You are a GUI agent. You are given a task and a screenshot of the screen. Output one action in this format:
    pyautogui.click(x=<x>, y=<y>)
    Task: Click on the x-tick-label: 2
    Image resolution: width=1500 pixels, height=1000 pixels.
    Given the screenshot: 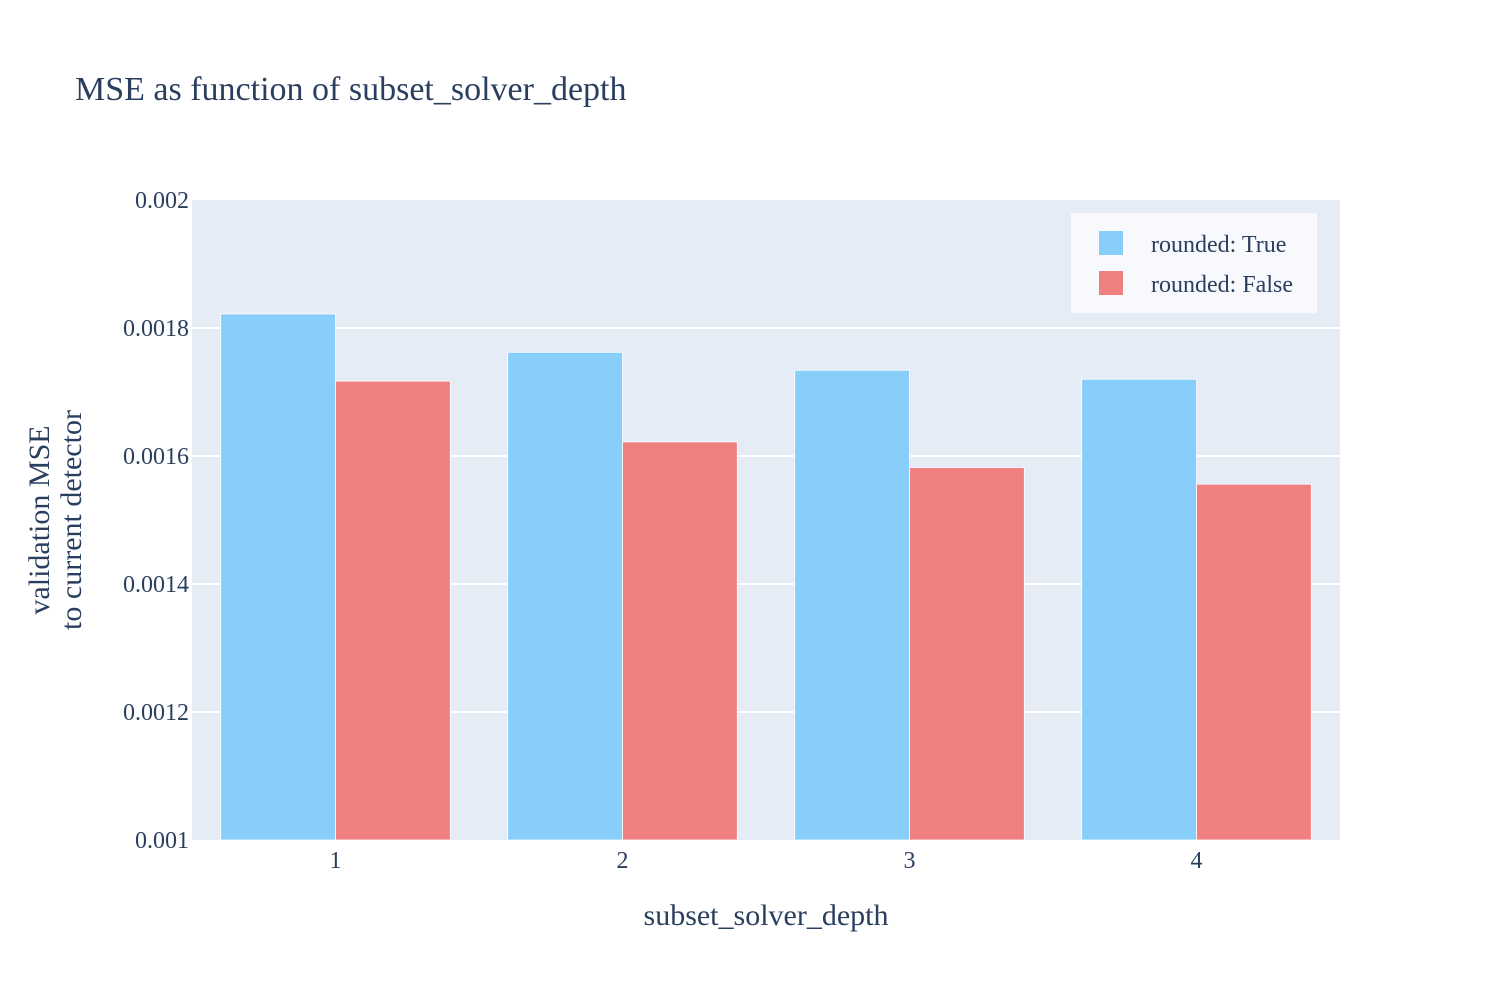 What is the action you would take?
    pyautogui.click(x=623, y=861)
    